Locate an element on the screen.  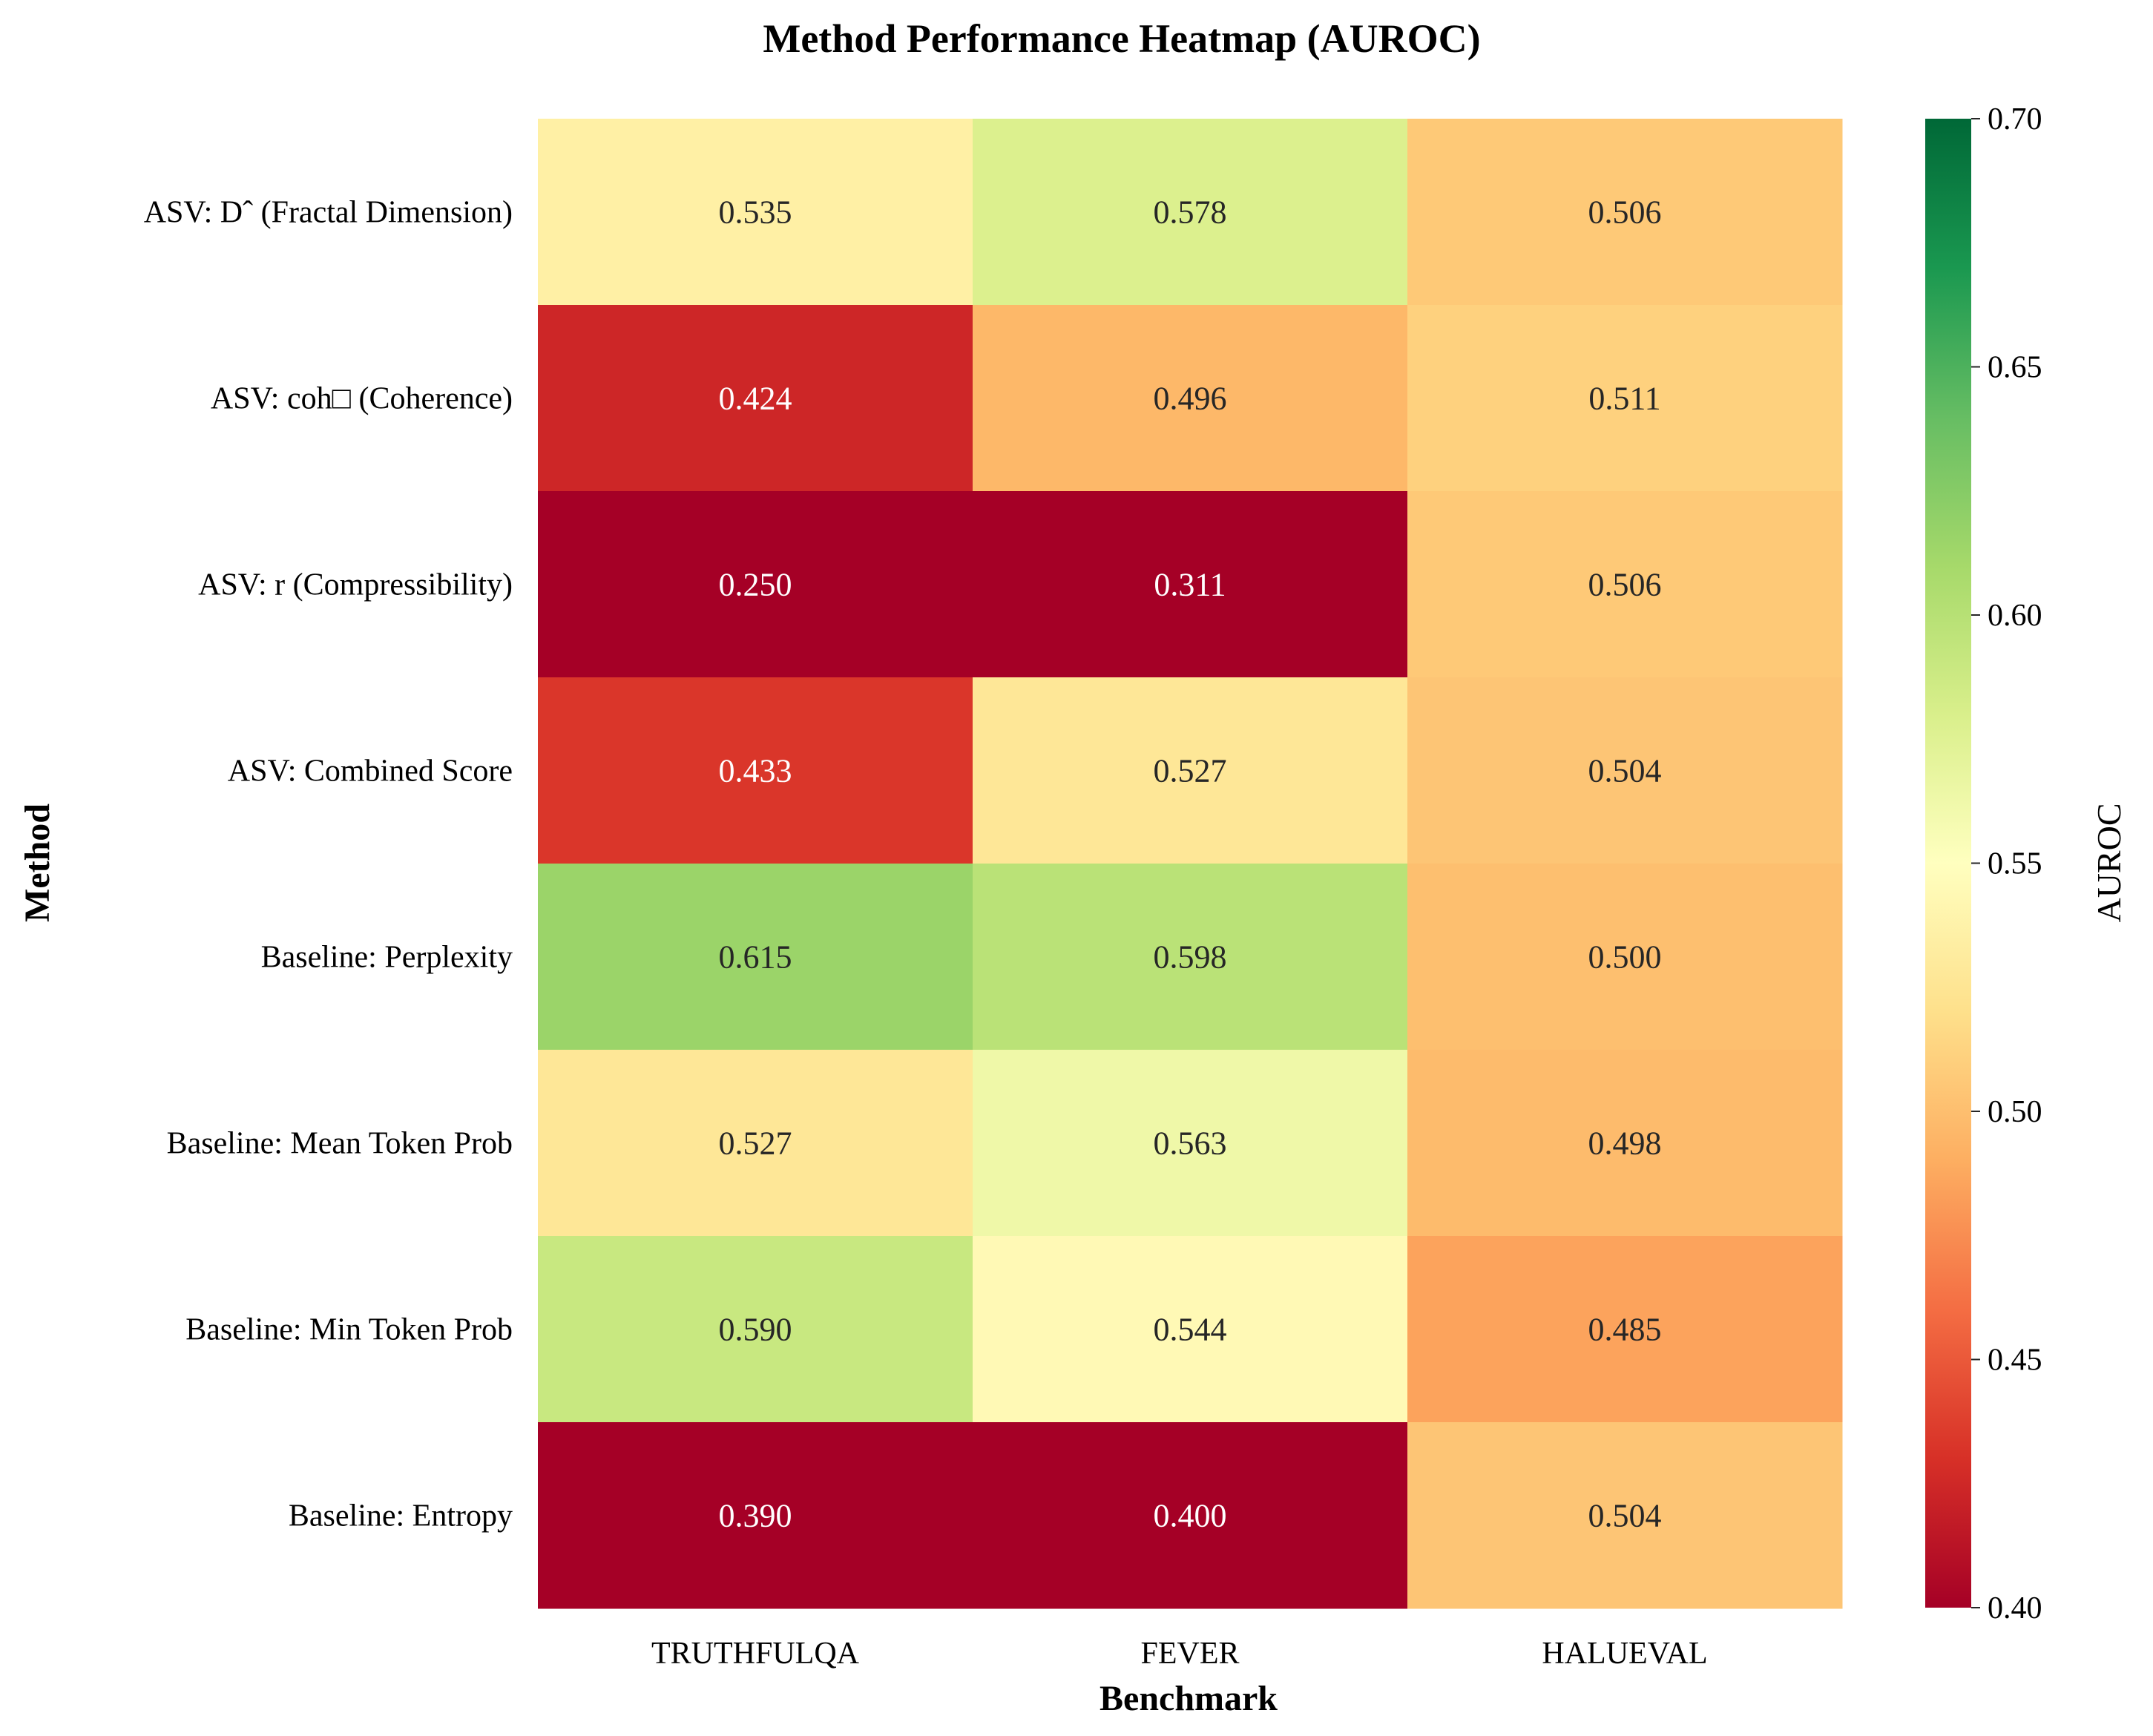
colorbar-gradient is located at coordinates (1948, 863).